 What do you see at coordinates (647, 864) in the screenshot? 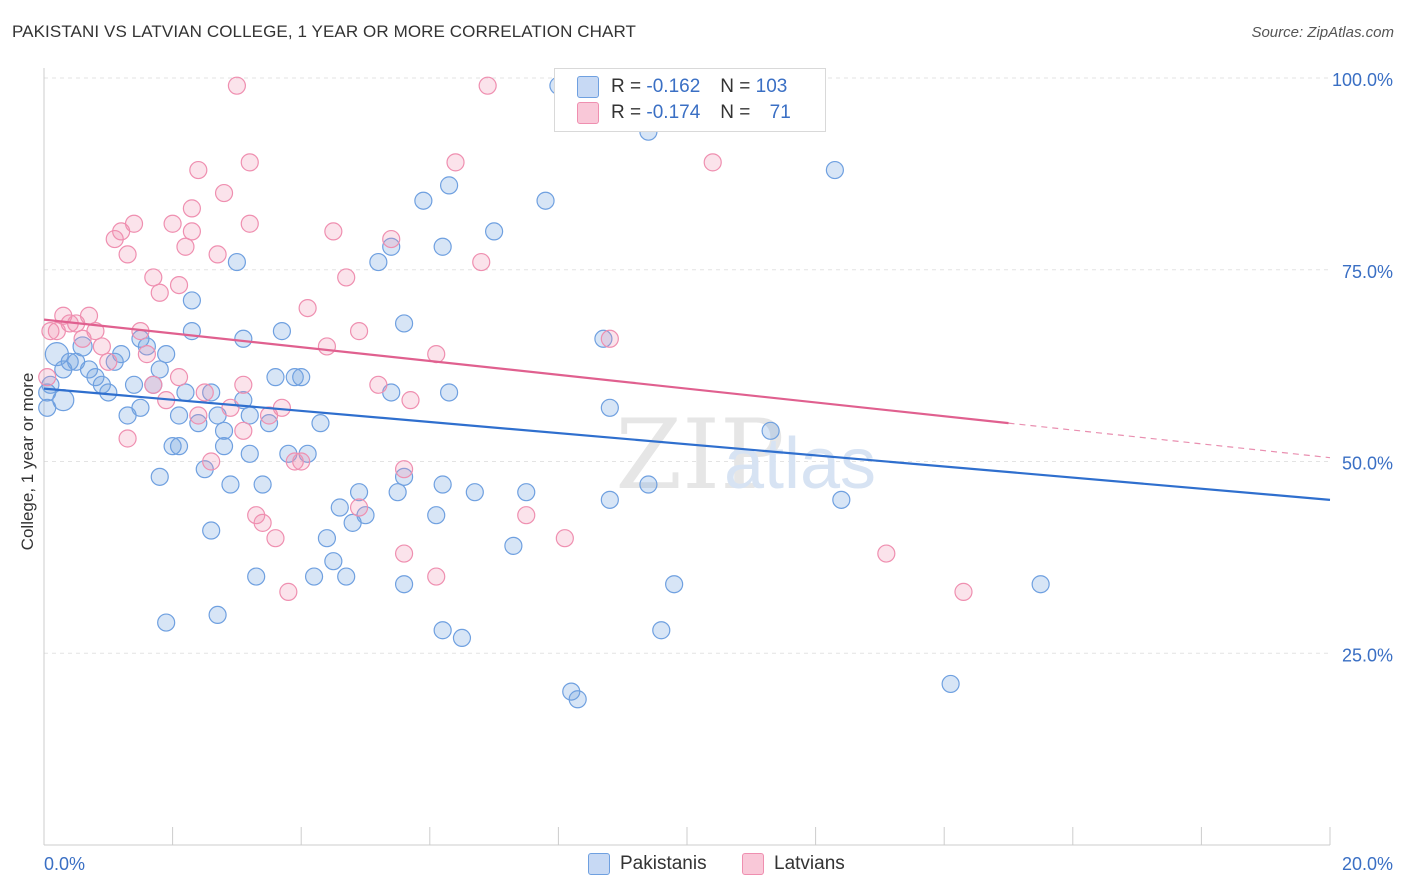
I see `series-legend-pakistanis: Pakistanis` at bounding box center [647, 864].